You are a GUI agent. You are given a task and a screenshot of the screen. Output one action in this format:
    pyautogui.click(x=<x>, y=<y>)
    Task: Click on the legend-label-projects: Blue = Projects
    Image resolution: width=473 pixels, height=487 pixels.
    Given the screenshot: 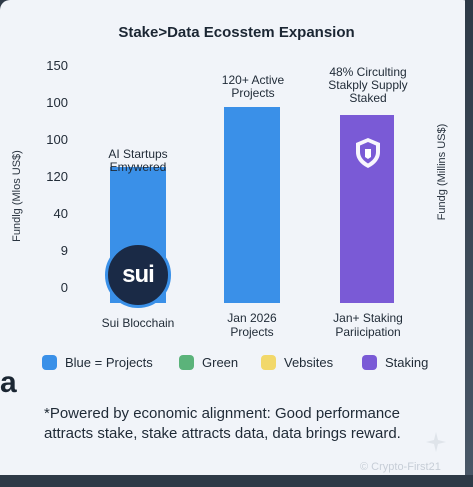 What is the action you would take?
    pyautogui.click(x=109, y=362)
    